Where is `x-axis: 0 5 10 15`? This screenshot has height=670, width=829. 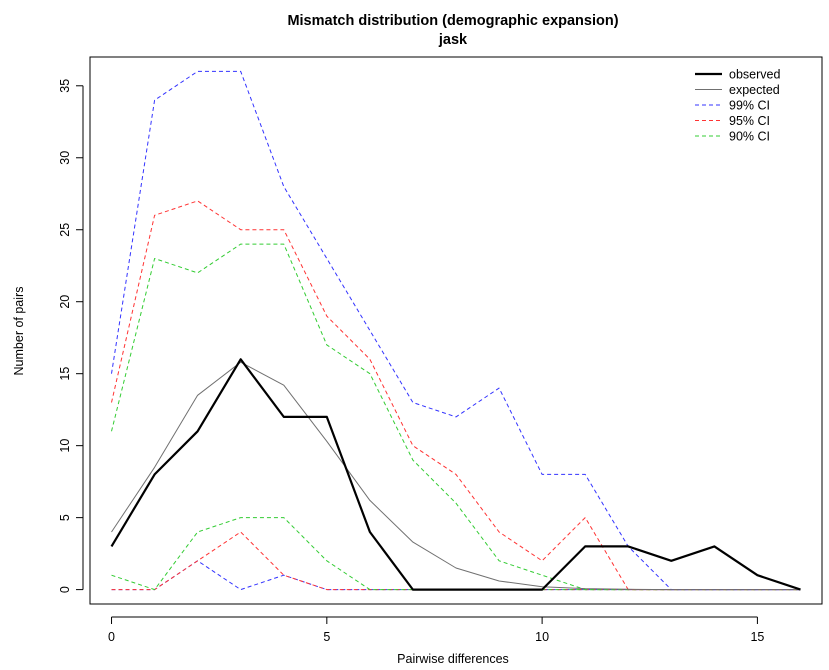 x-axis: 0 5 10 15 is located at coordinates (436, 630).